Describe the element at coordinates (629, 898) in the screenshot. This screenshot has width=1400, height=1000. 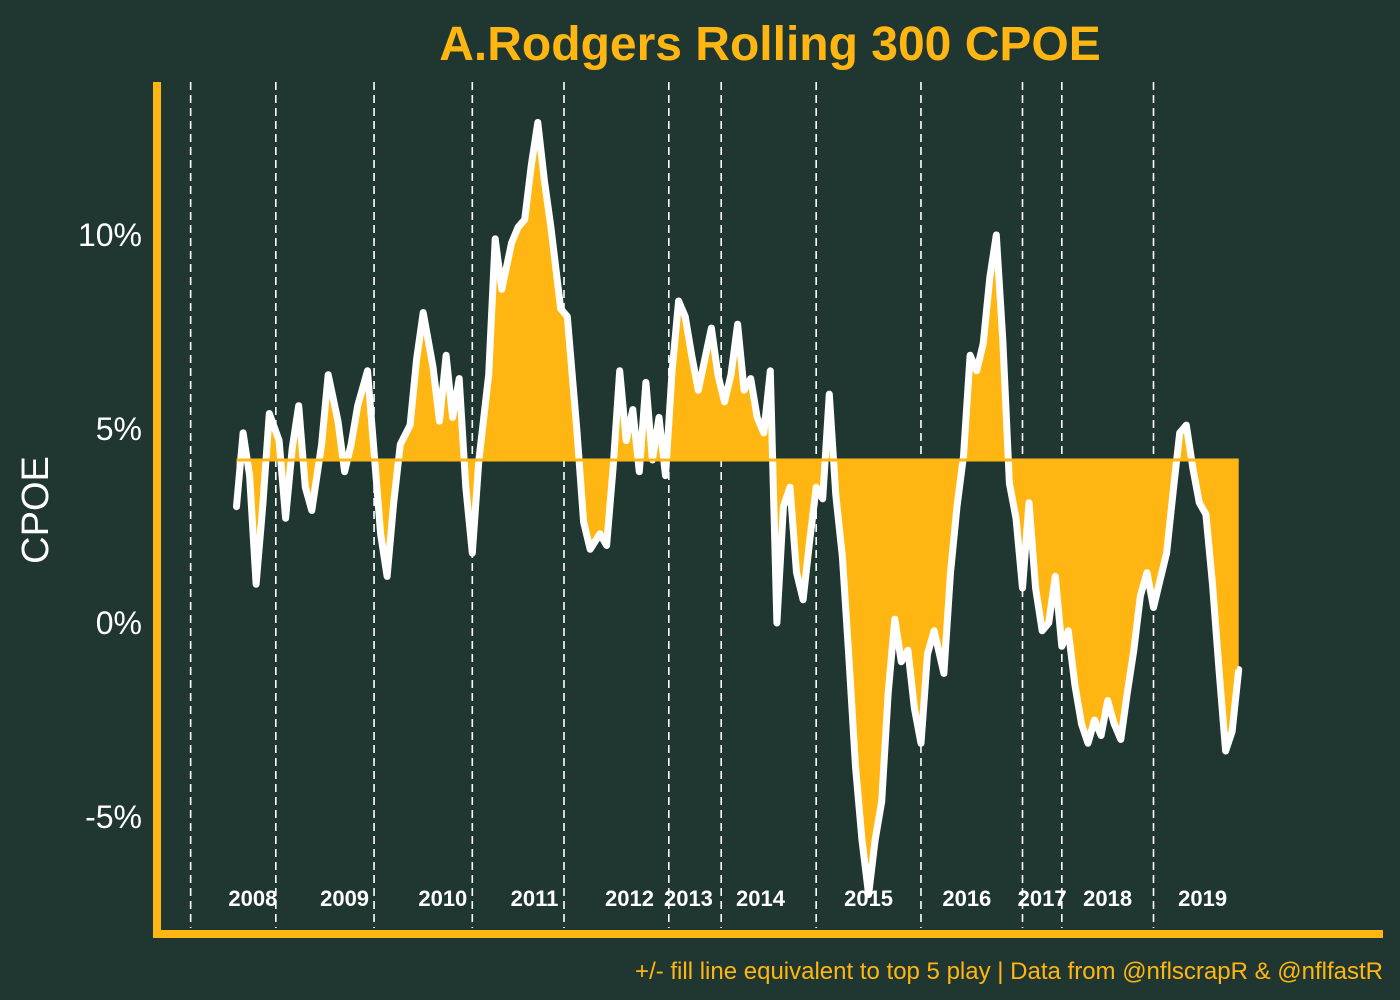
I see `season-label: 2012` at that location.